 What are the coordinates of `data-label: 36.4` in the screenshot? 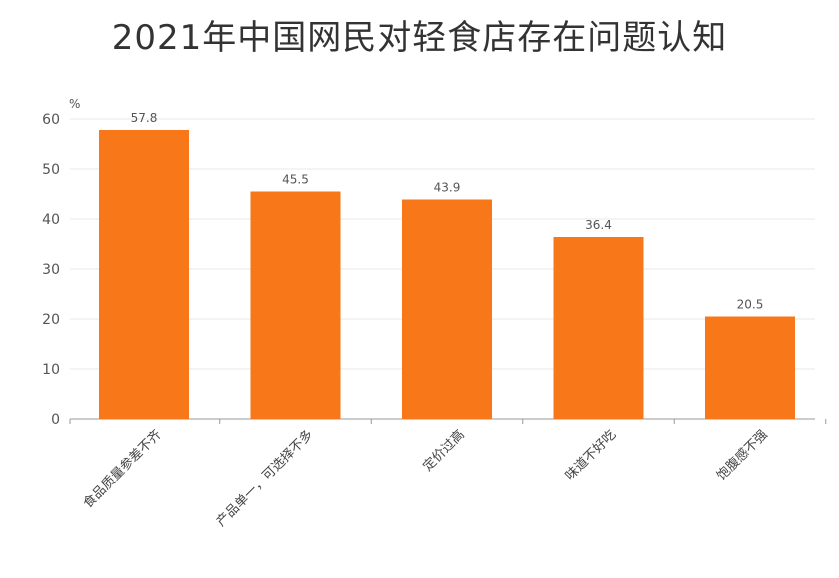 It's located at (598, 225).